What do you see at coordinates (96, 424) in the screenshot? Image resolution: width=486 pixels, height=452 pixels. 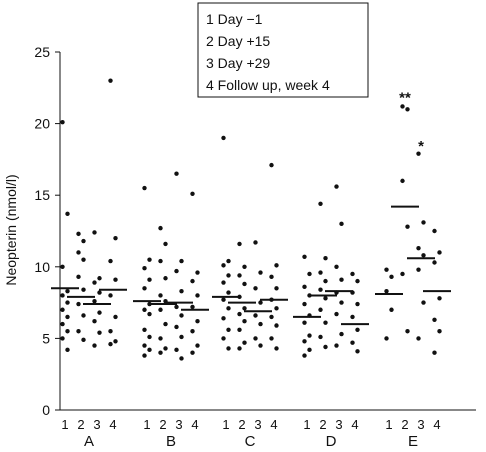 I see `time-label-A-3: 3` at bounding box center [96, 424].